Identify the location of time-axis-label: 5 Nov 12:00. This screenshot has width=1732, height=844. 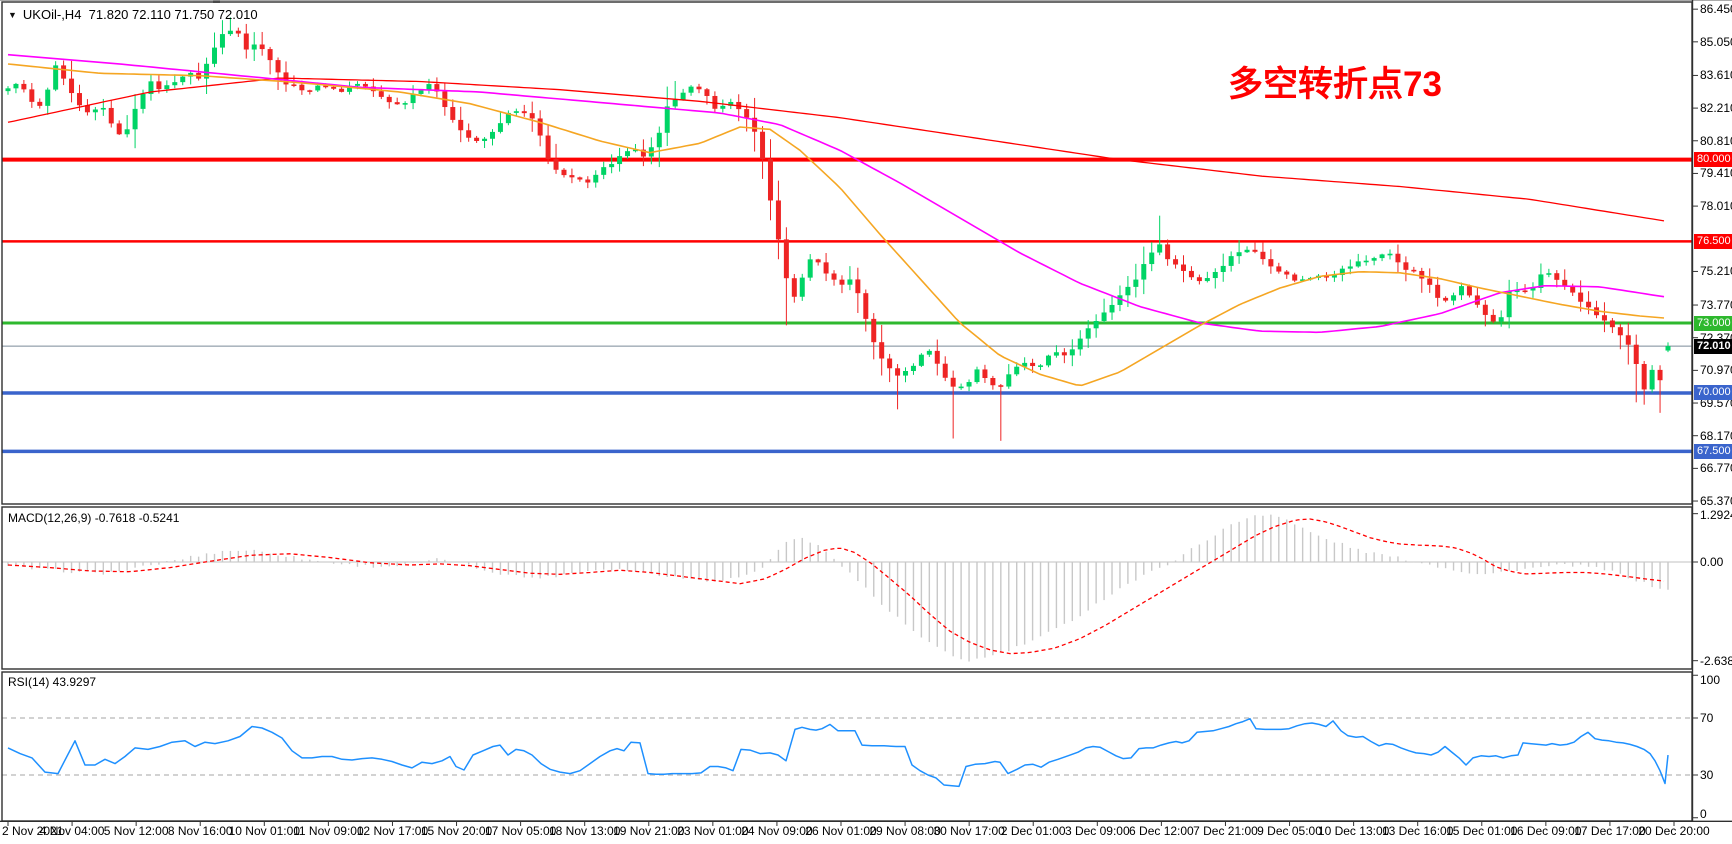
(136, 831).